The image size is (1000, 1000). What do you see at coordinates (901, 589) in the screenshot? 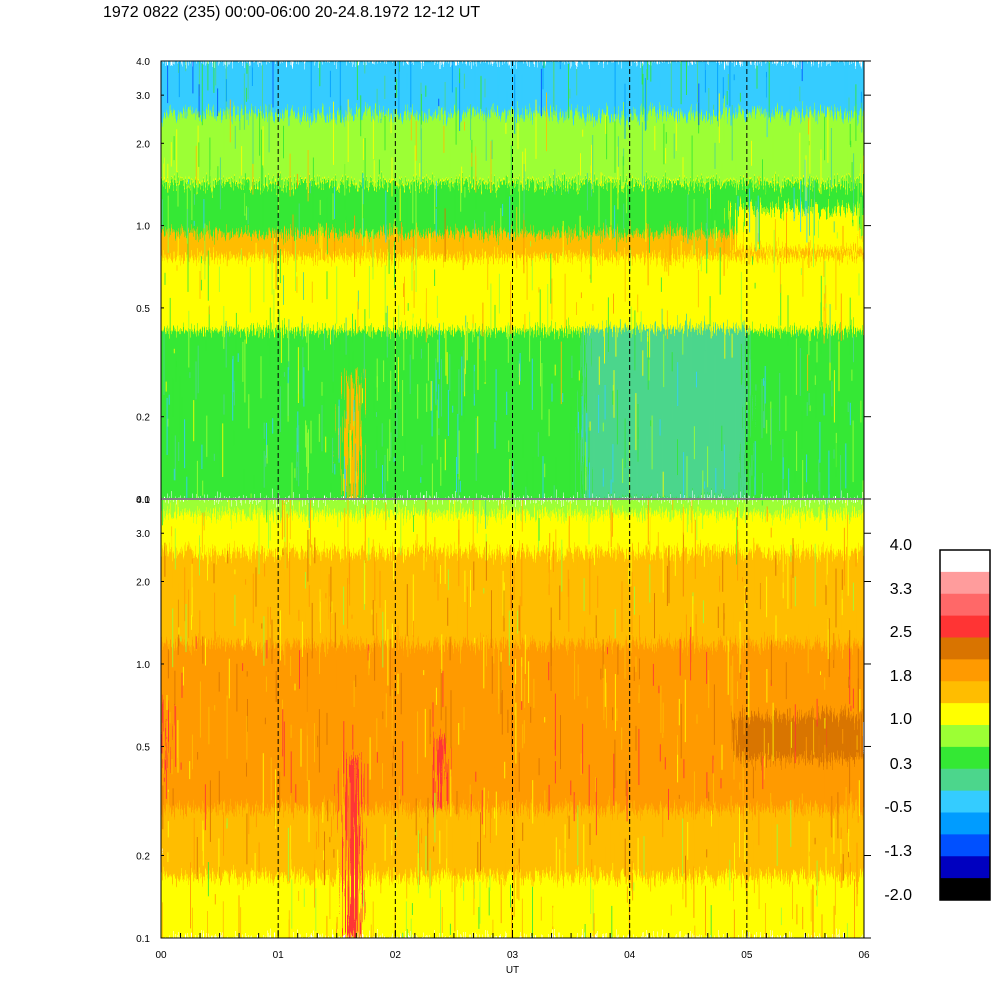
I see `colorbar-label: 3.3` at bounding box center [901, 589].